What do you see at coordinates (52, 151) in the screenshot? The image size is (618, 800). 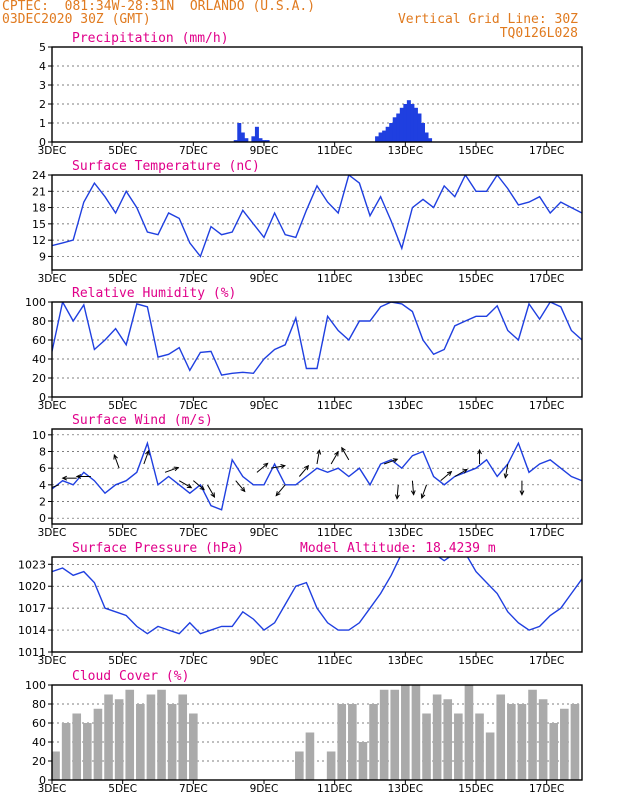 I see `x-tick-label: 3DEC` at bounding box center [52, 151].